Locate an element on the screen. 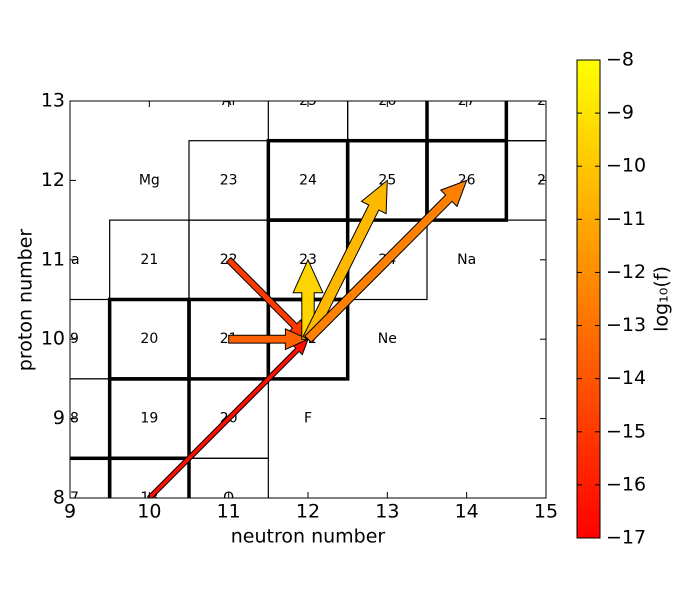  colorbar-tick-label: −13 is located at coordinates (626, 325).